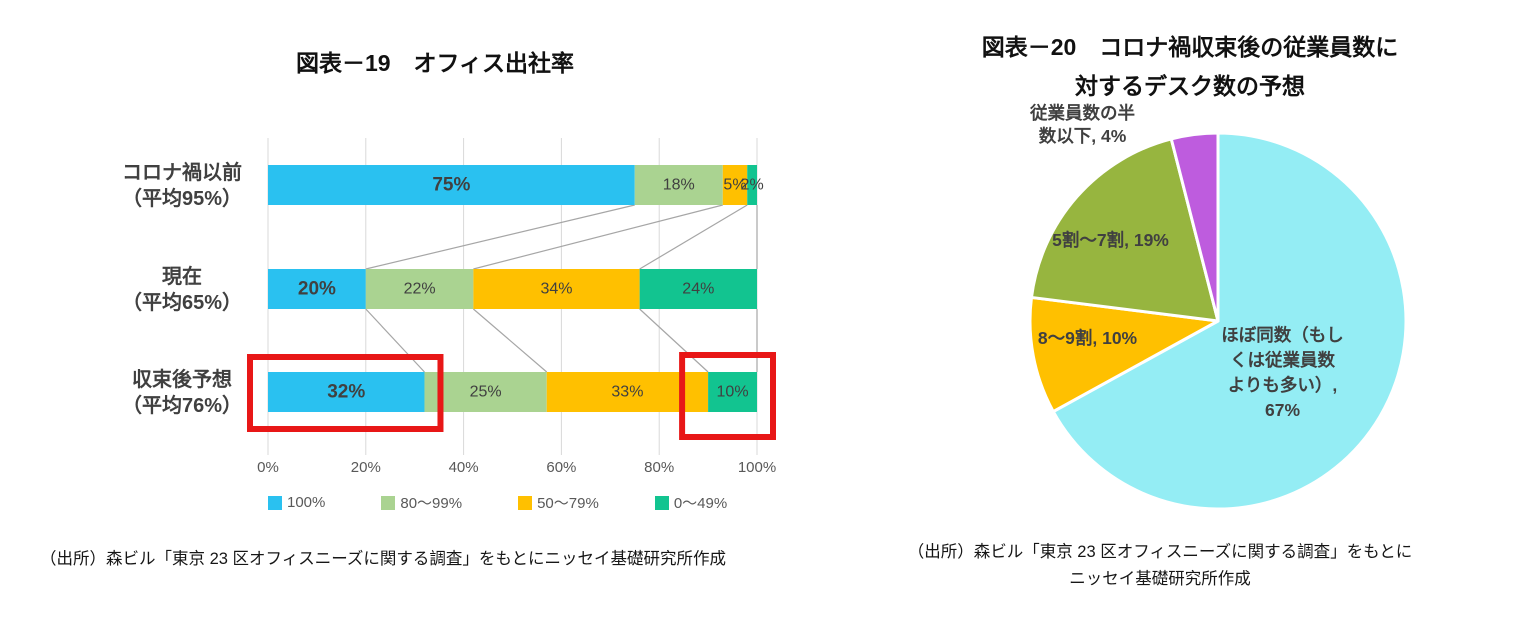 Image resolution: width=1524 pixels, height=618 pixels. I want to click on category-label: （平均95%）, so click(182, 198).